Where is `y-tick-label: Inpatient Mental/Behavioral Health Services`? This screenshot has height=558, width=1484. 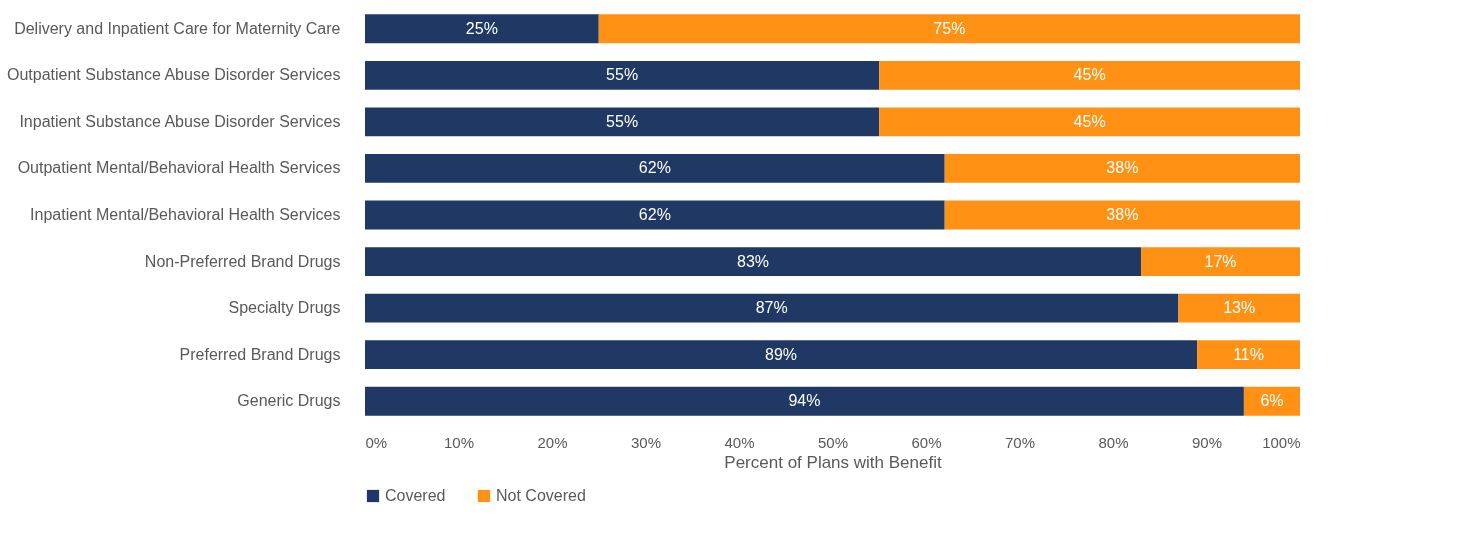
y-tick-label: Inpatient Mental/Behavioral Health Services is located at coordinates (185, 214).